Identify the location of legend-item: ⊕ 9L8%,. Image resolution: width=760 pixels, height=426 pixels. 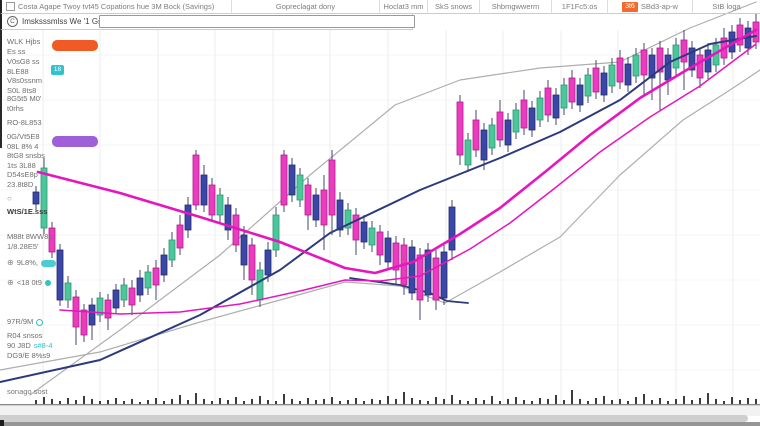
(31, 263).